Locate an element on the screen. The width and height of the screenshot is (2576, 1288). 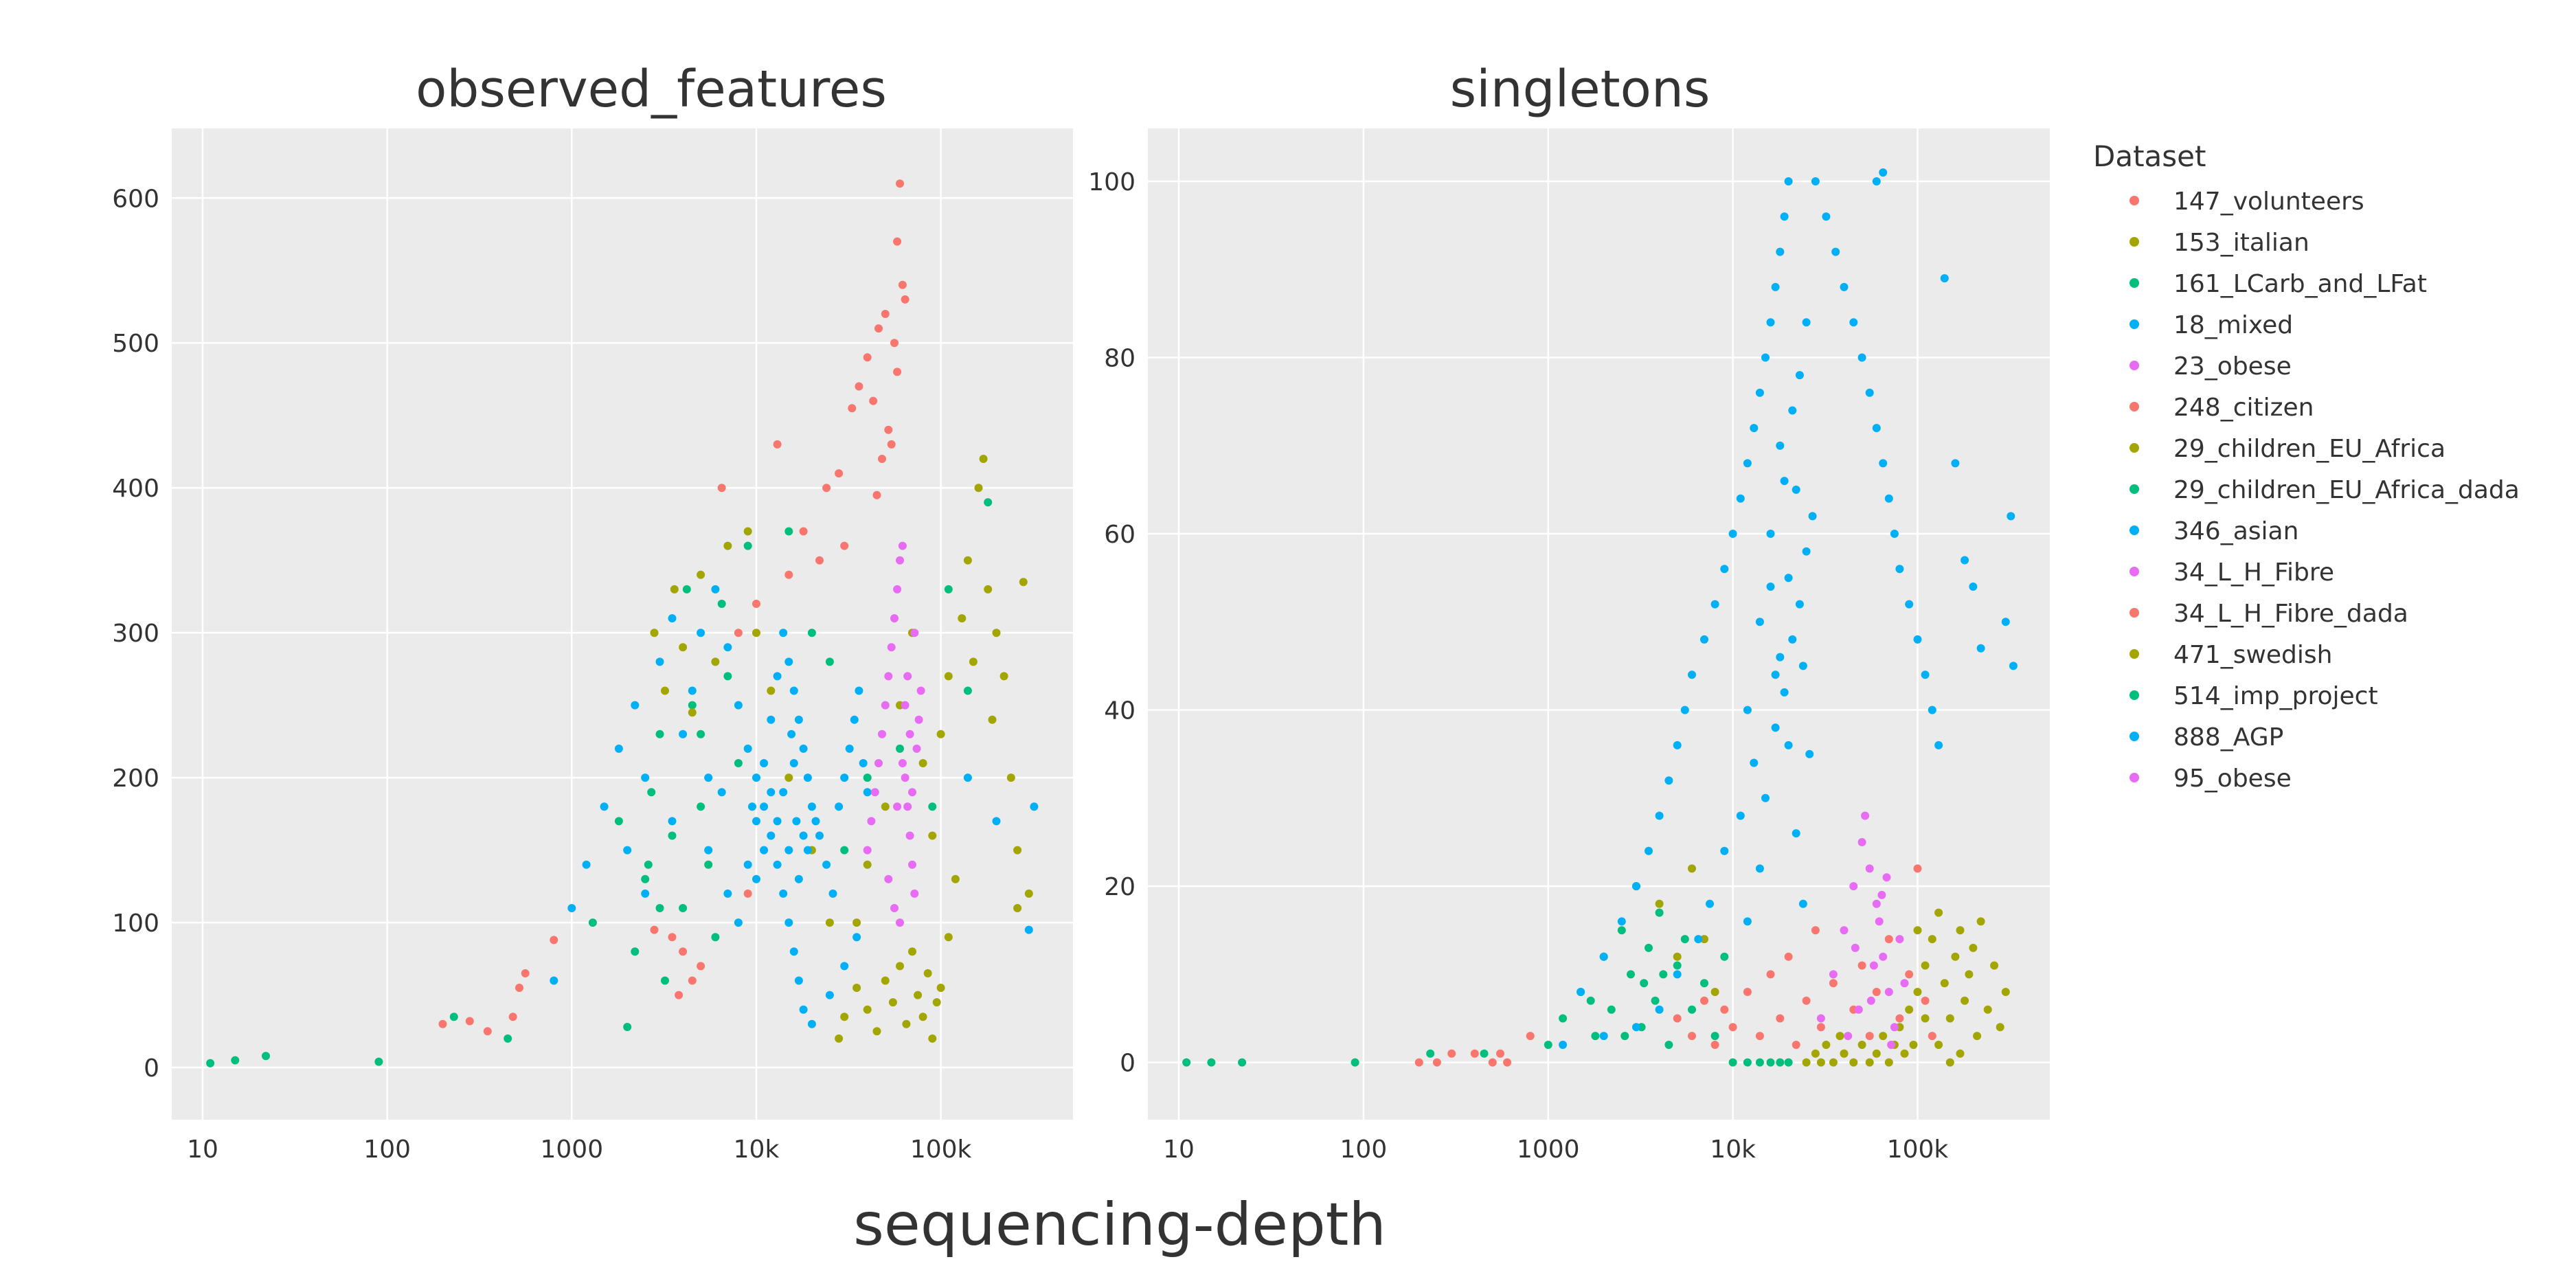
legend-label: 153_italian is located at coordinates (2241, 243).